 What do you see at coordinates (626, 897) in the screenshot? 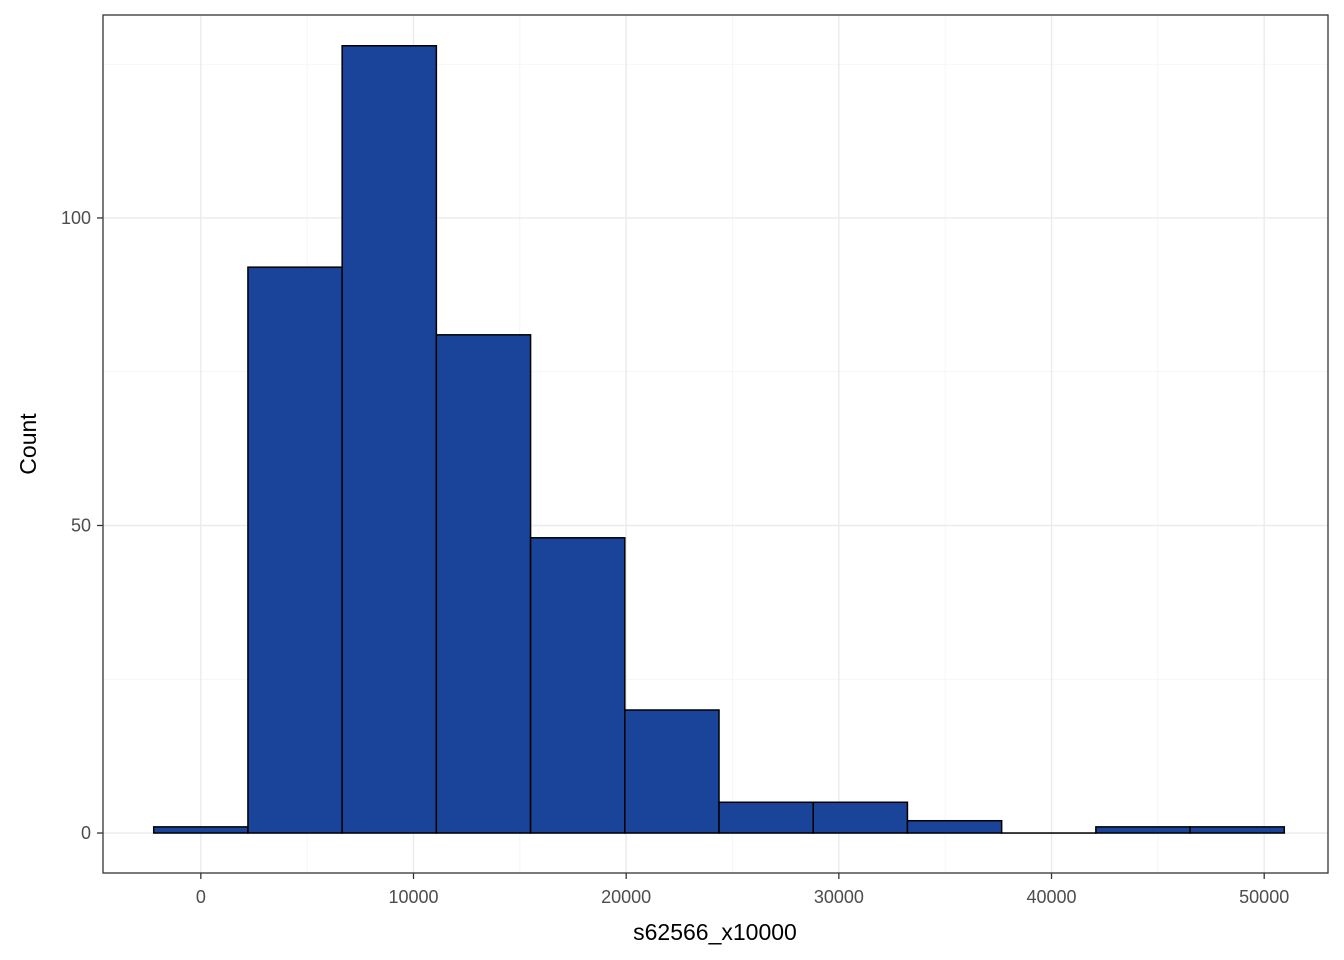
I see `x-tick-label: 20000` at bounding box center [626, 897].